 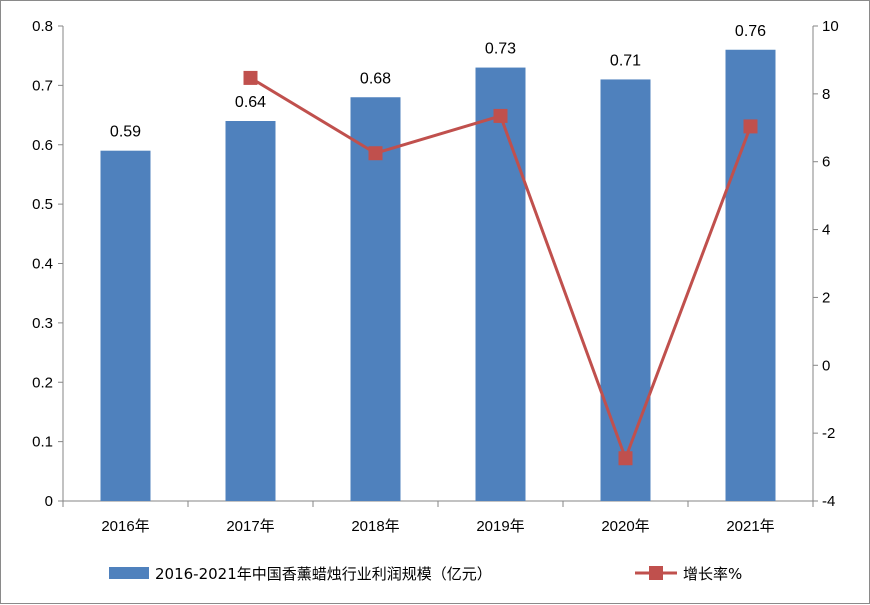 I want to click on bar-data-label: 0.68, so click(x=375, y=78).